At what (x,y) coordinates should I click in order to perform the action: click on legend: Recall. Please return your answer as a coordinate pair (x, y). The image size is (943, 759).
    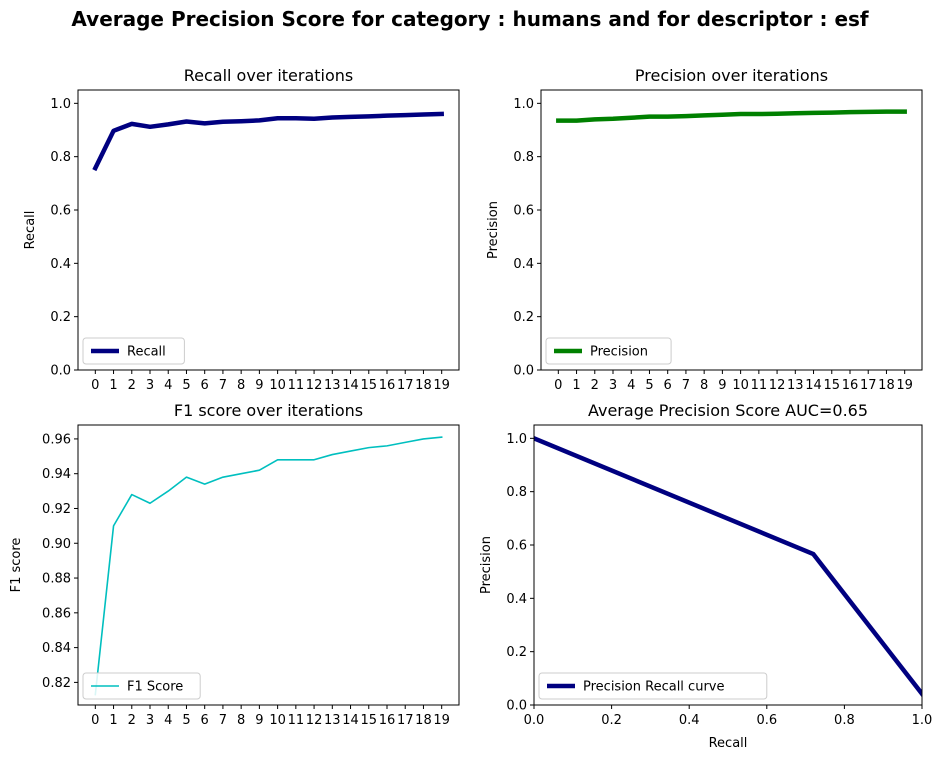
    Looking at the image, I should click on (133, 351).